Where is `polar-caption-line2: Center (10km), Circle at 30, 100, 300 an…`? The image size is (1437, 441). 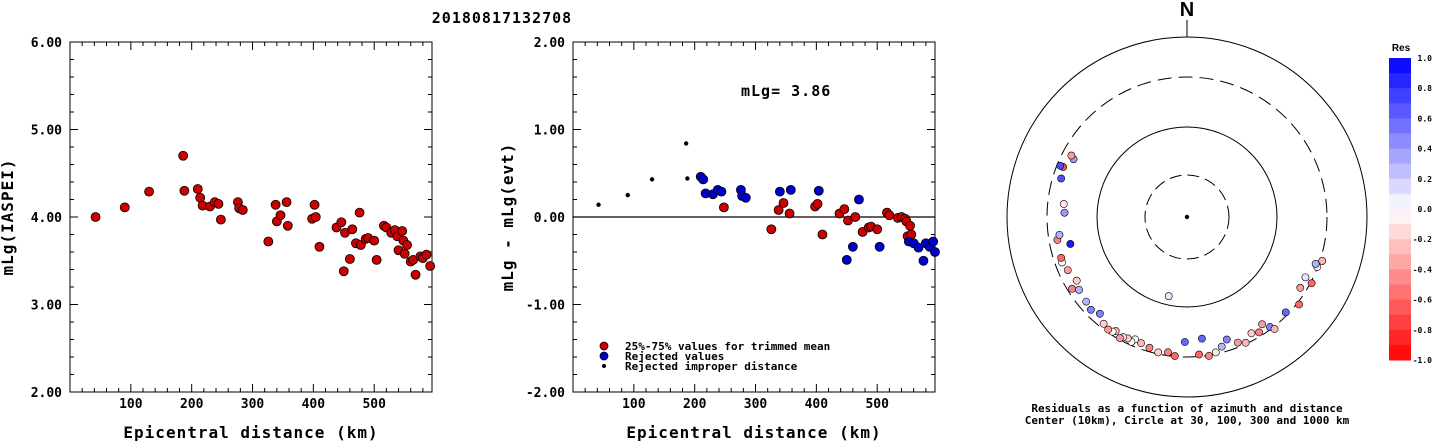 polar-caption-line2: Center (10km), Circle at 30, 100, 300 an… is located at coordinates (1187, 420).